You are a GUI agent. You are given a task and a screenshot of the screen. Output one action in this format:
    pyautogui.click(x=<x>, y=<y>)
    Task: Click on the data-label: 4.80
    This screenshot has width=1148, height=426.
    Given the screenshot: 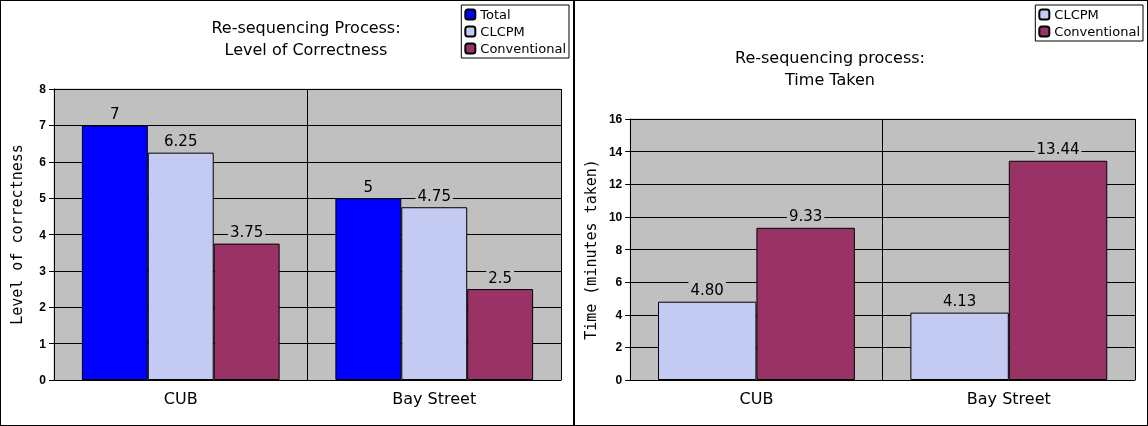 What is the action you would take?
    pyautogui.click(x=707, y=290)
    